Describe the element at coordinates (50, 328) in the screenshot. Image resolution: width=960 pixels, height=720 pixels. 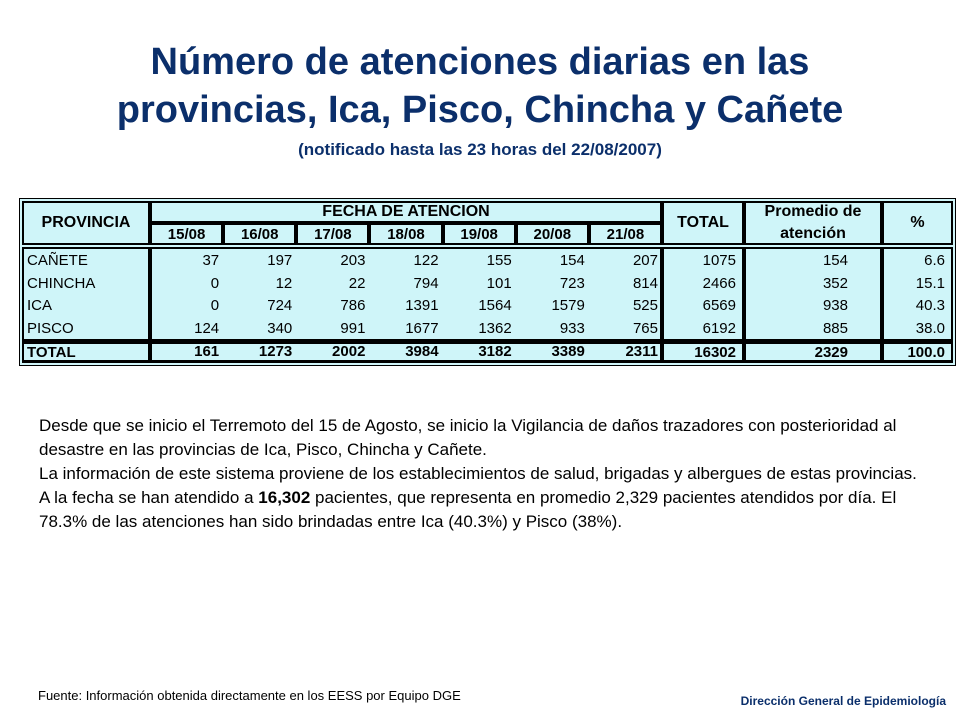
I see `province-name: PISCO` at that location.